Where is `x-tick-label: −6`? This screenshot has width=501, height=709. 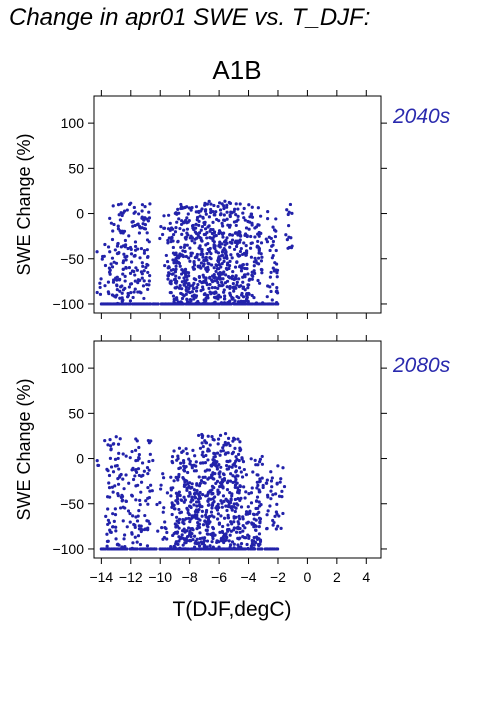
x-tick-label: −6 is located at coordinates (219, 577).